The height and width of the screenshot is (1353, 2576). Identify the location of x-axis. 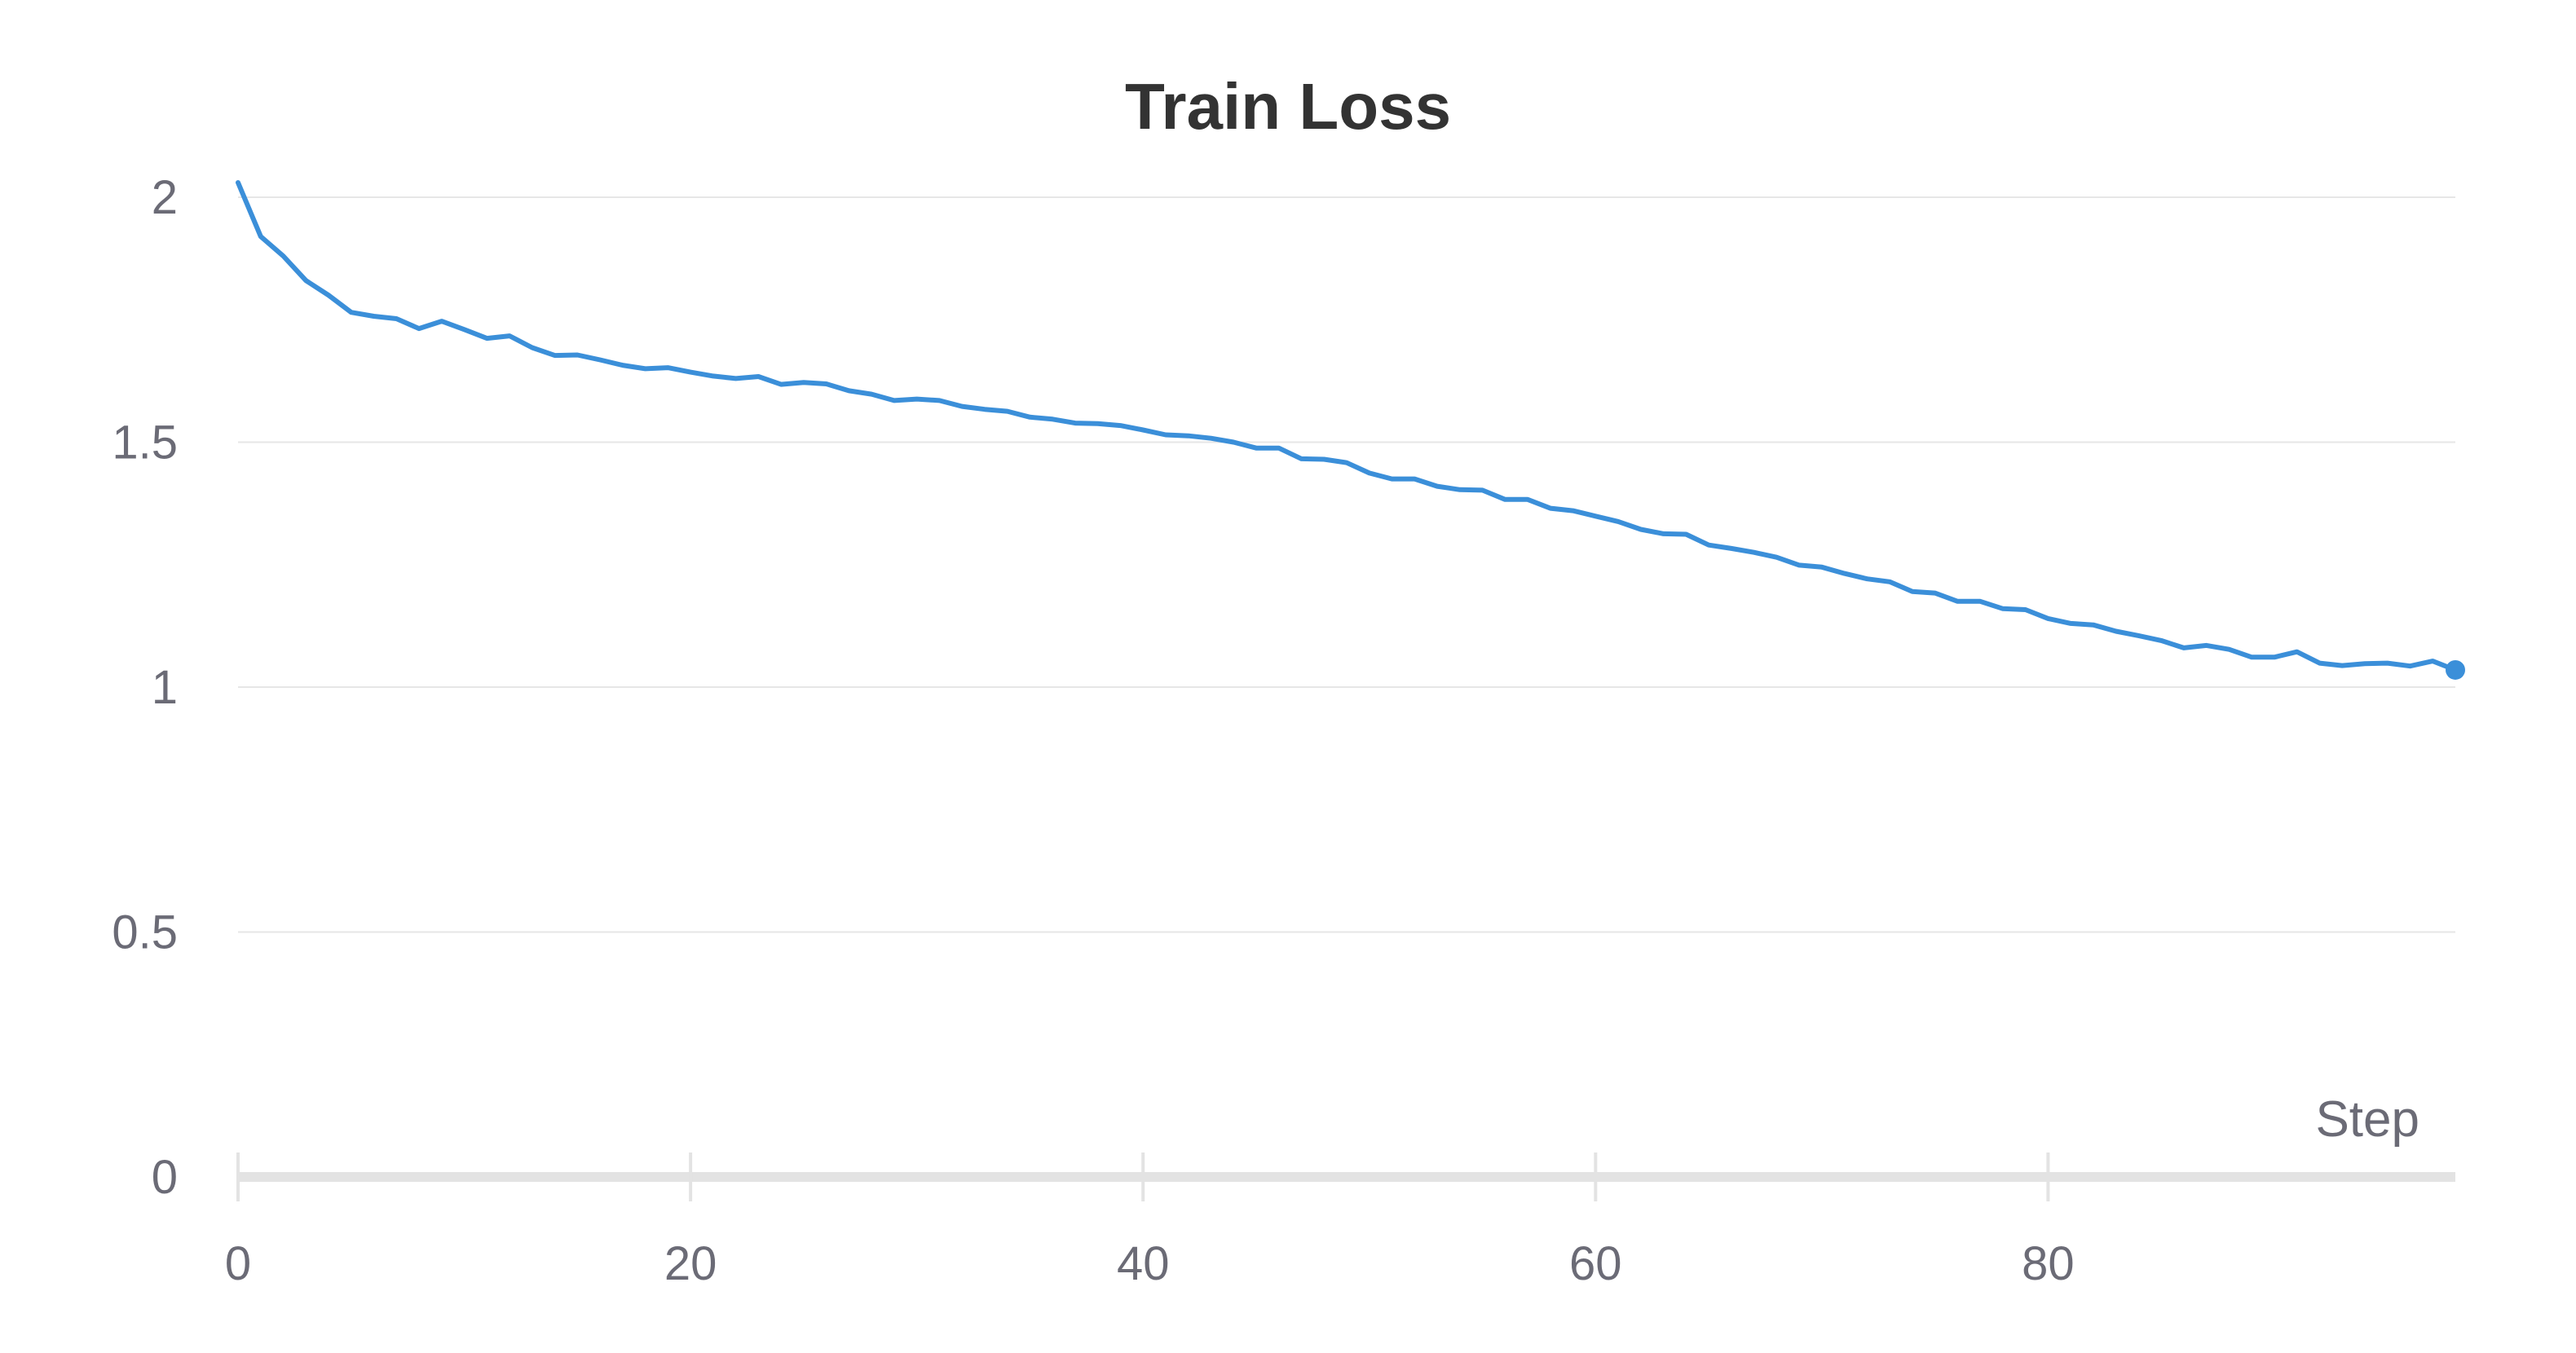
(1345, 1176).